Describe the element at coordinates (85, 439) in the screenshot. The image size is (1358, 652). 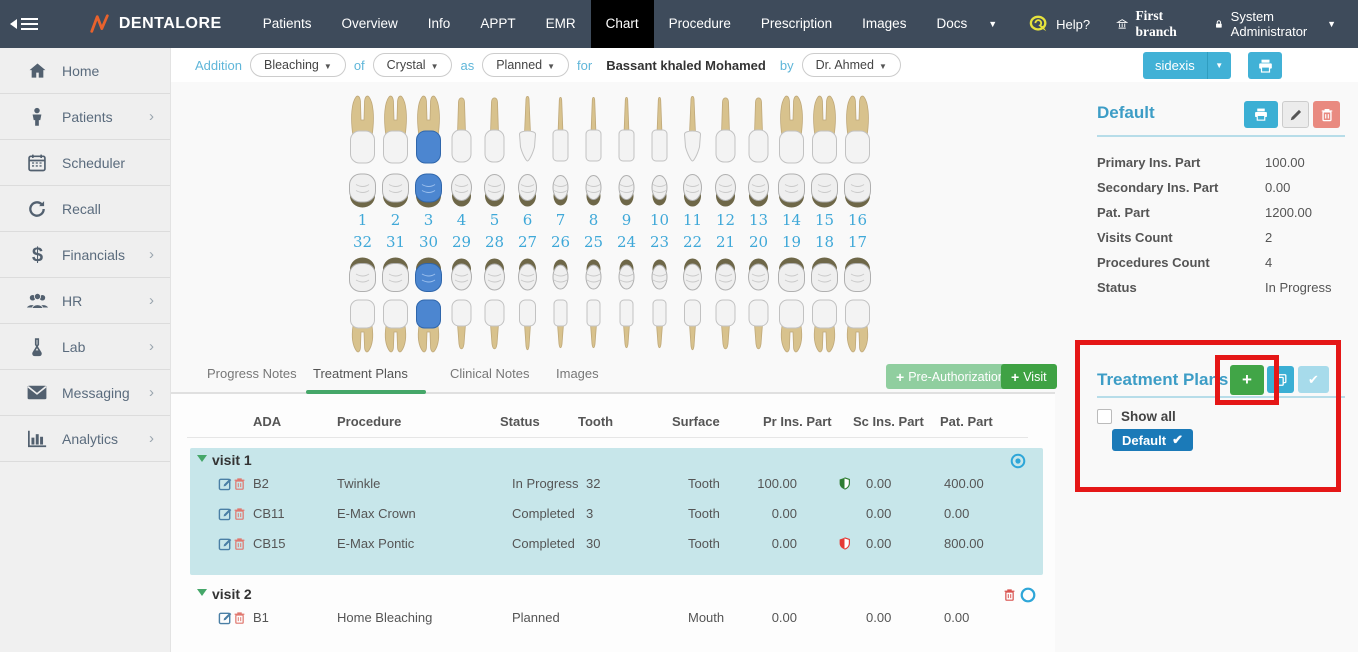
I see `sidebar-item-analytics: Analytics ›` at that location.